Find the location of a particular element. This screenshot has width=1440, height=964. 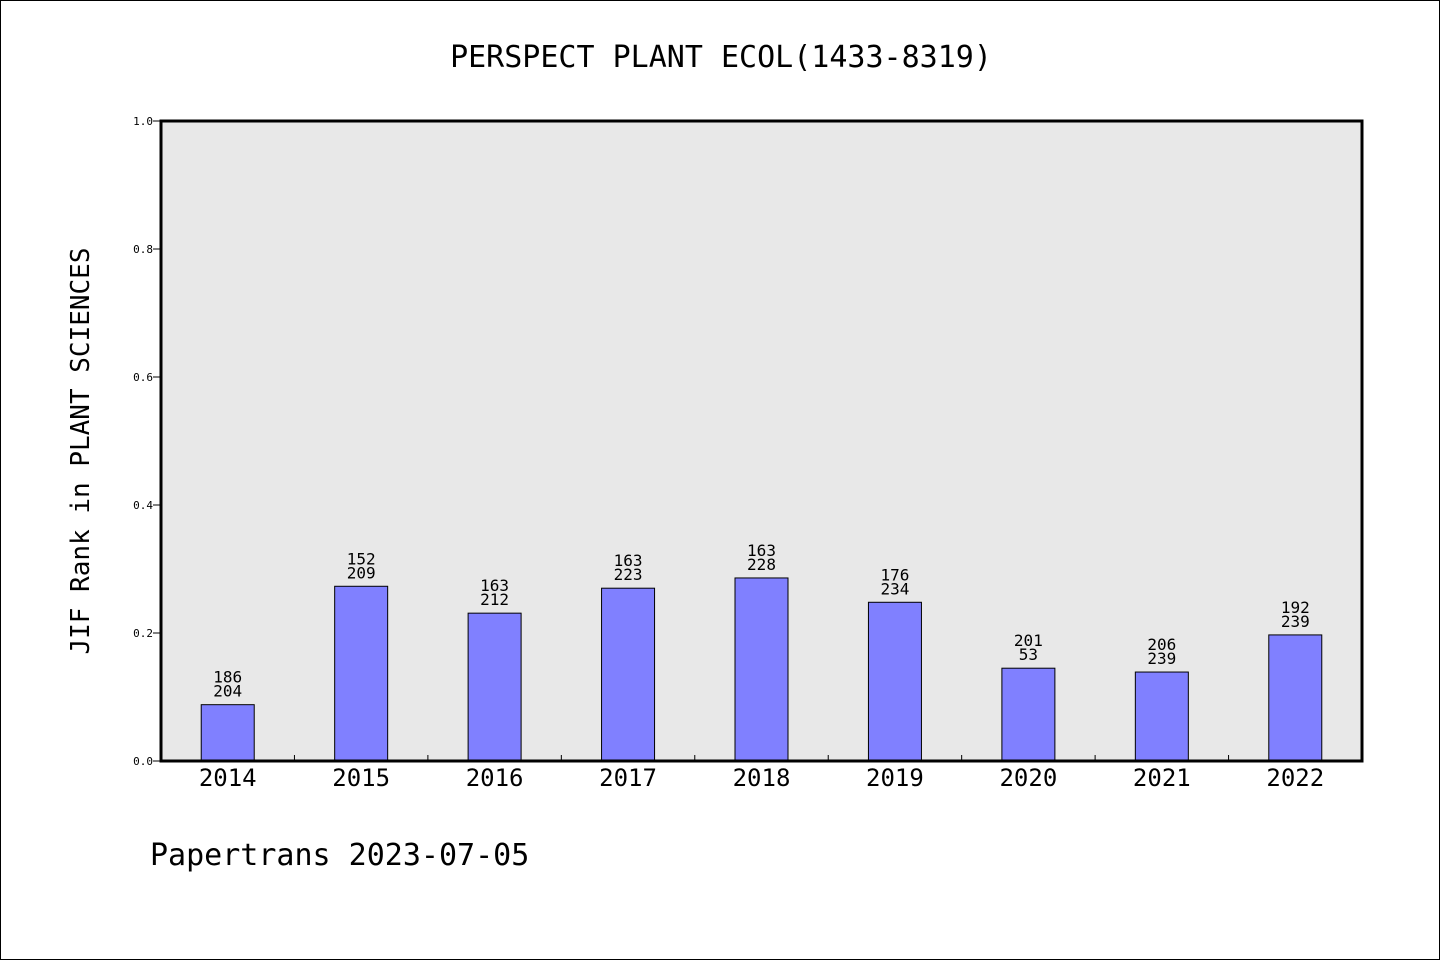

bar-2022 is located at coordinates (1295, 698).